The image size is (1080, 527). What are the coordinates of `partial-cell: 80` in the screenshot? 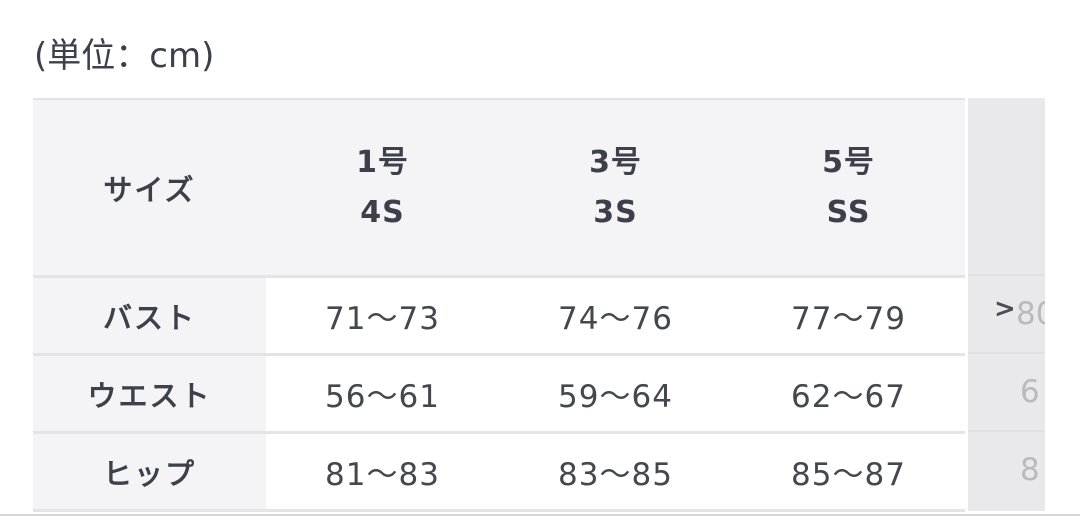 It's located at (1030, 314).